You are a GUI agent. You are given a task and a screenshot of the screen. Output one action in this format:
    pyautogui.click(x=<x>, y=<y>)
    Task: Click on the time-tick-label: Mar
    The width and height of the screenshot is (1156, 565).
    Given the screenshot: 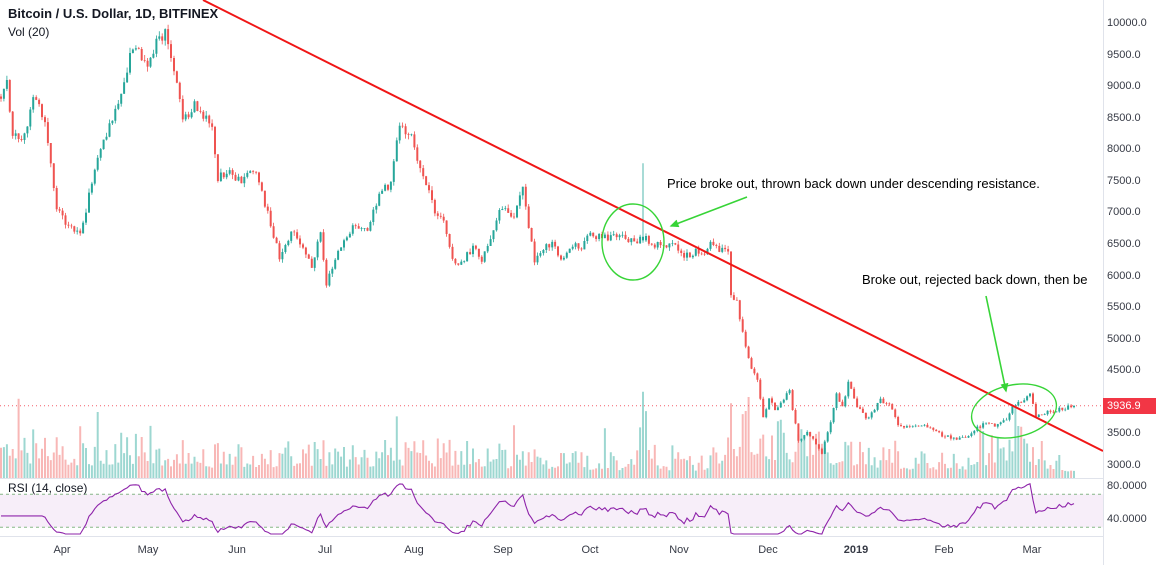 What is the action you would take?
    pyautogui.click(x=1032, y=550)
    